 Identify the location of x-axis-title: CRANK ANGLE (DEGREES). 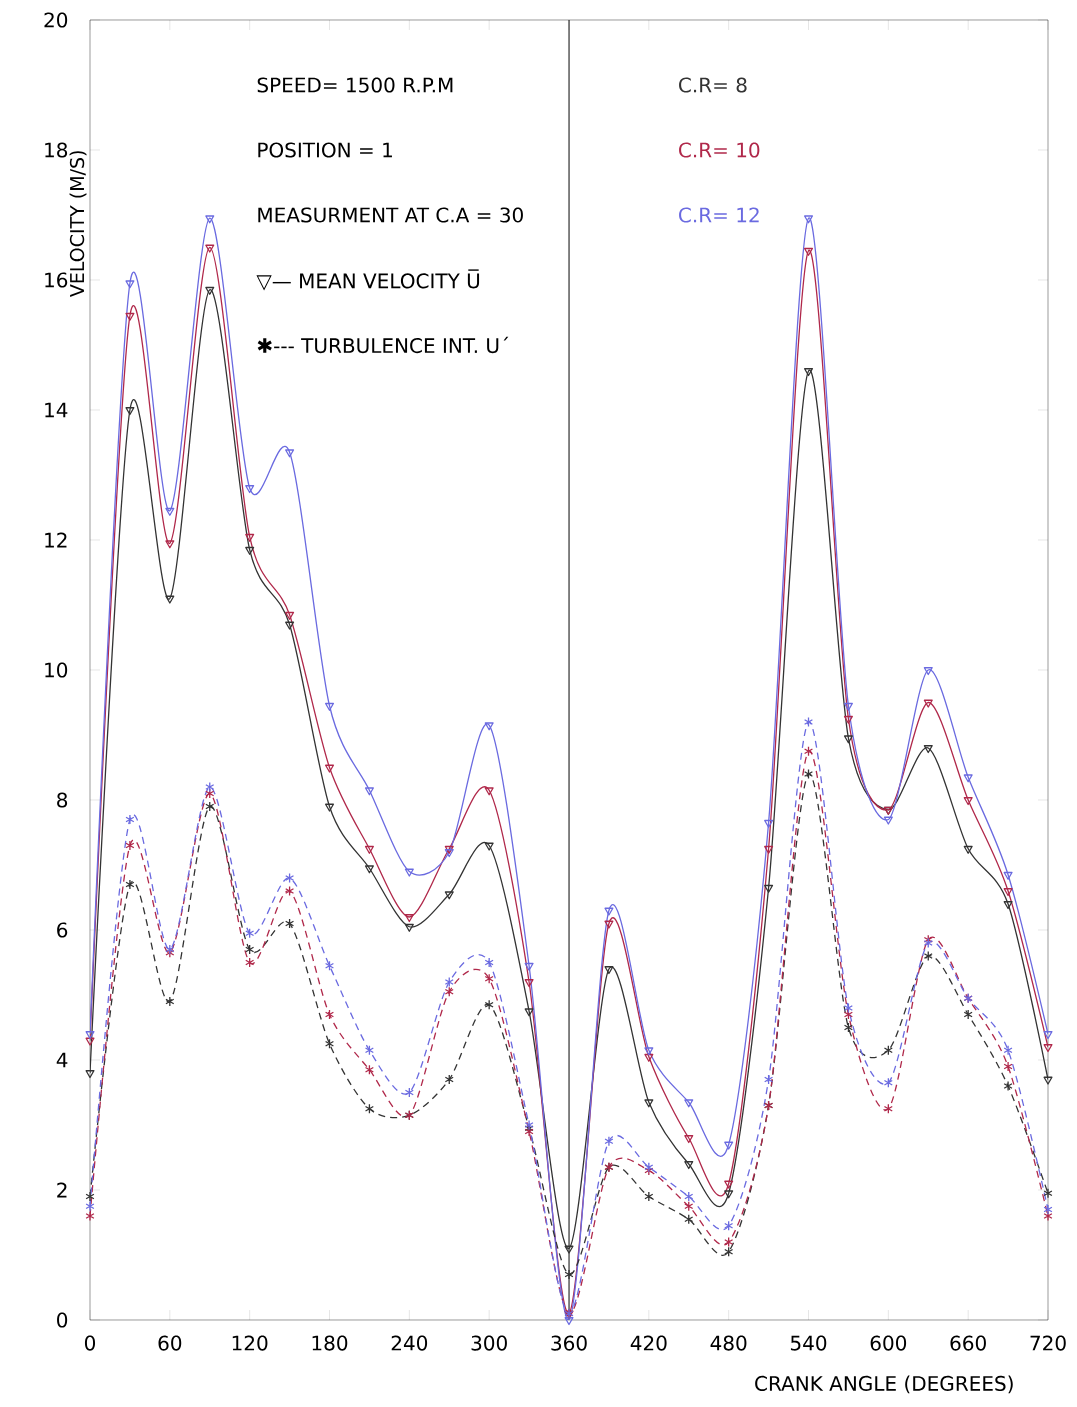
(884, 1384).